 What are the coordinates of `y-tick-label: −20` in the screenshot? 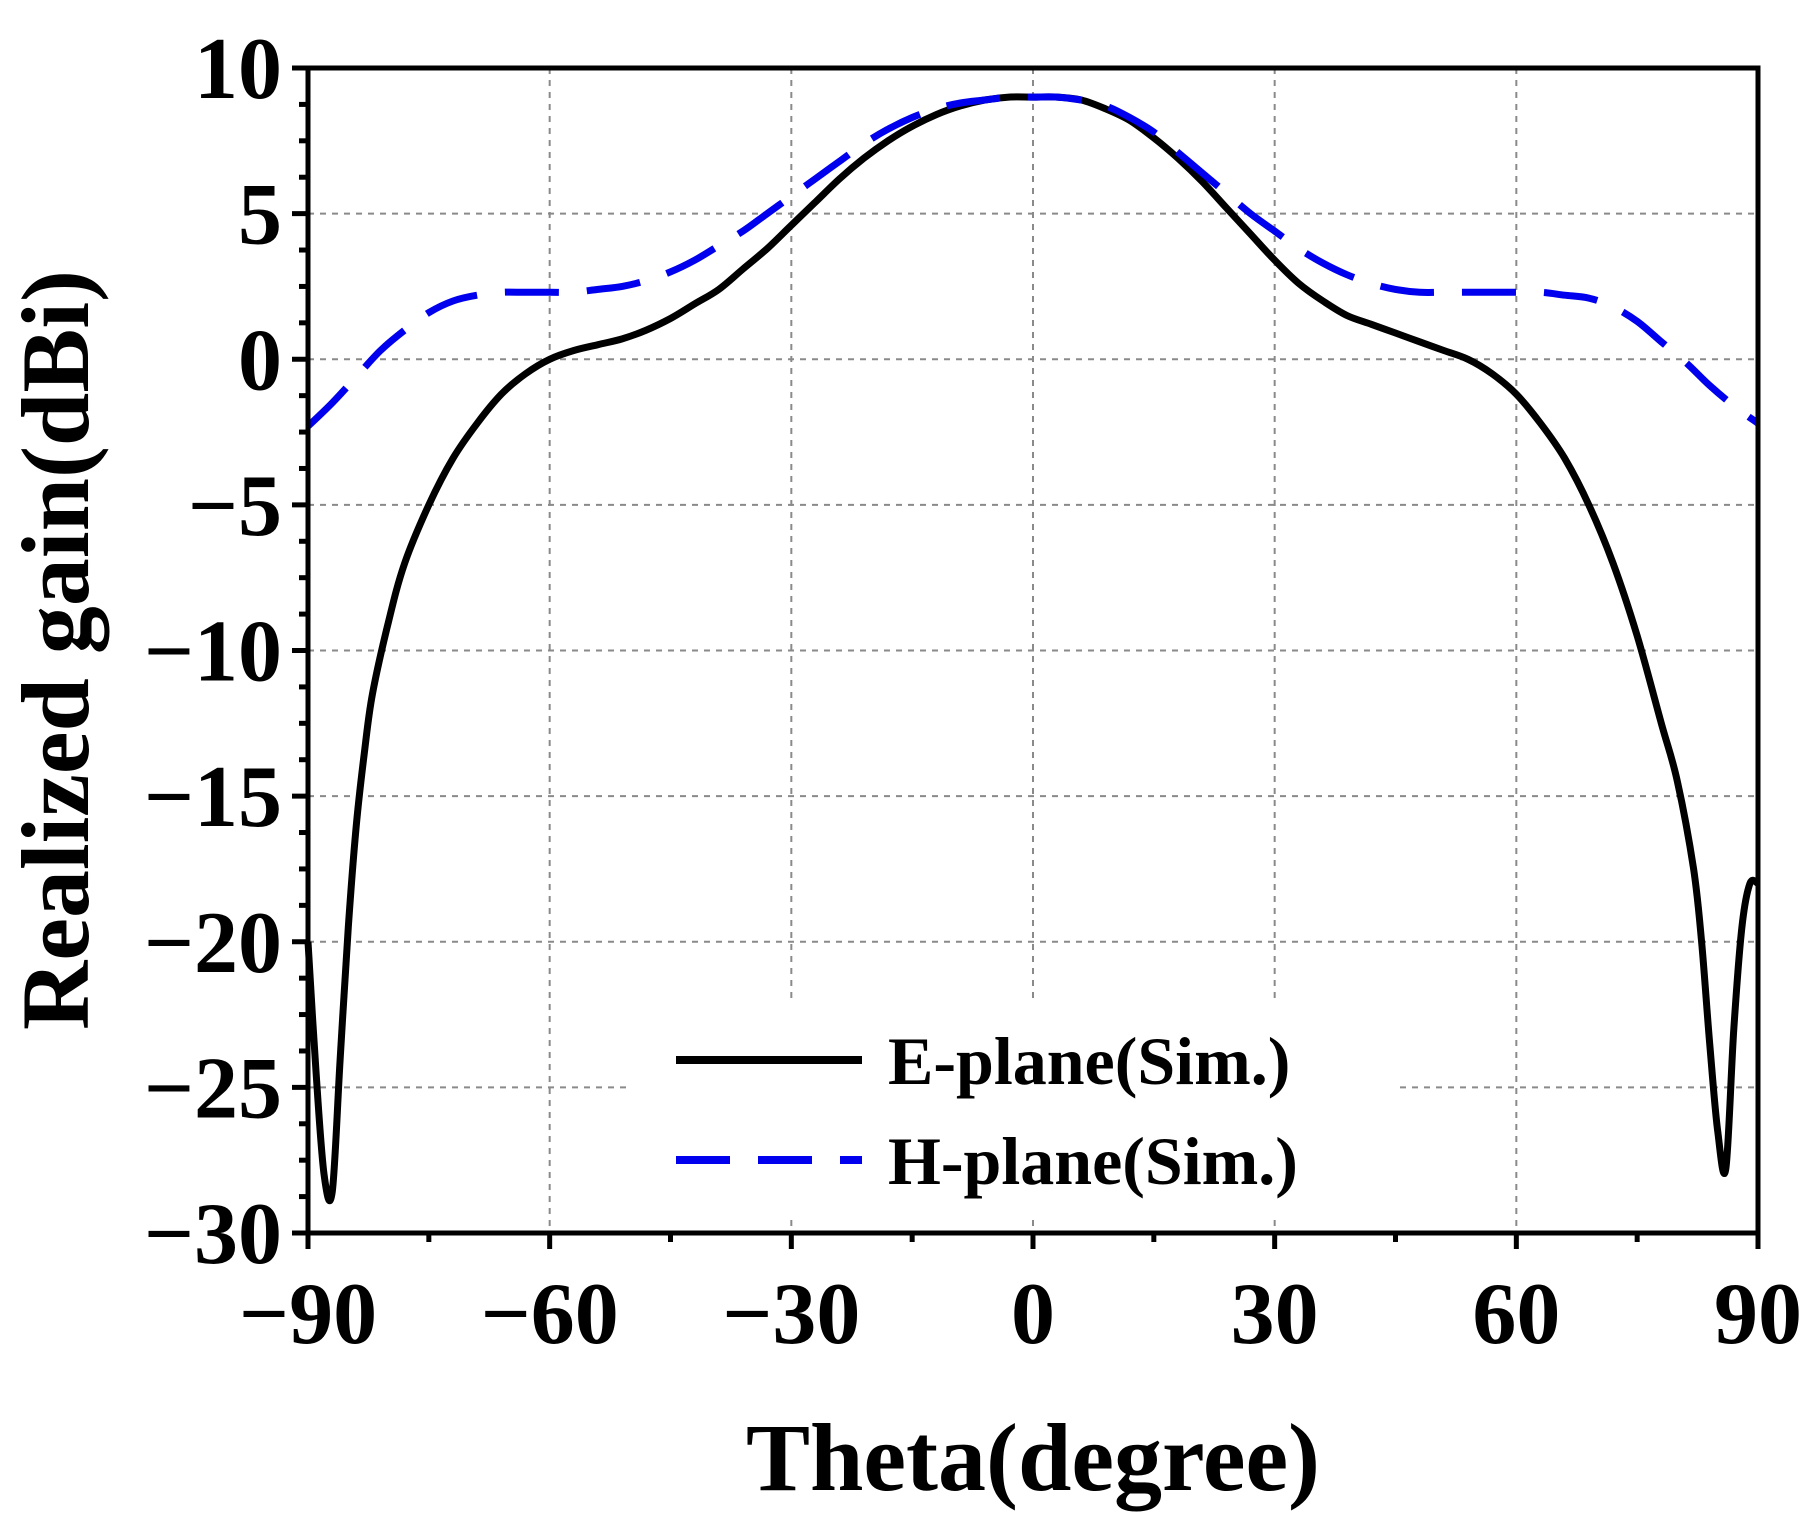 It's located at (213, 943).